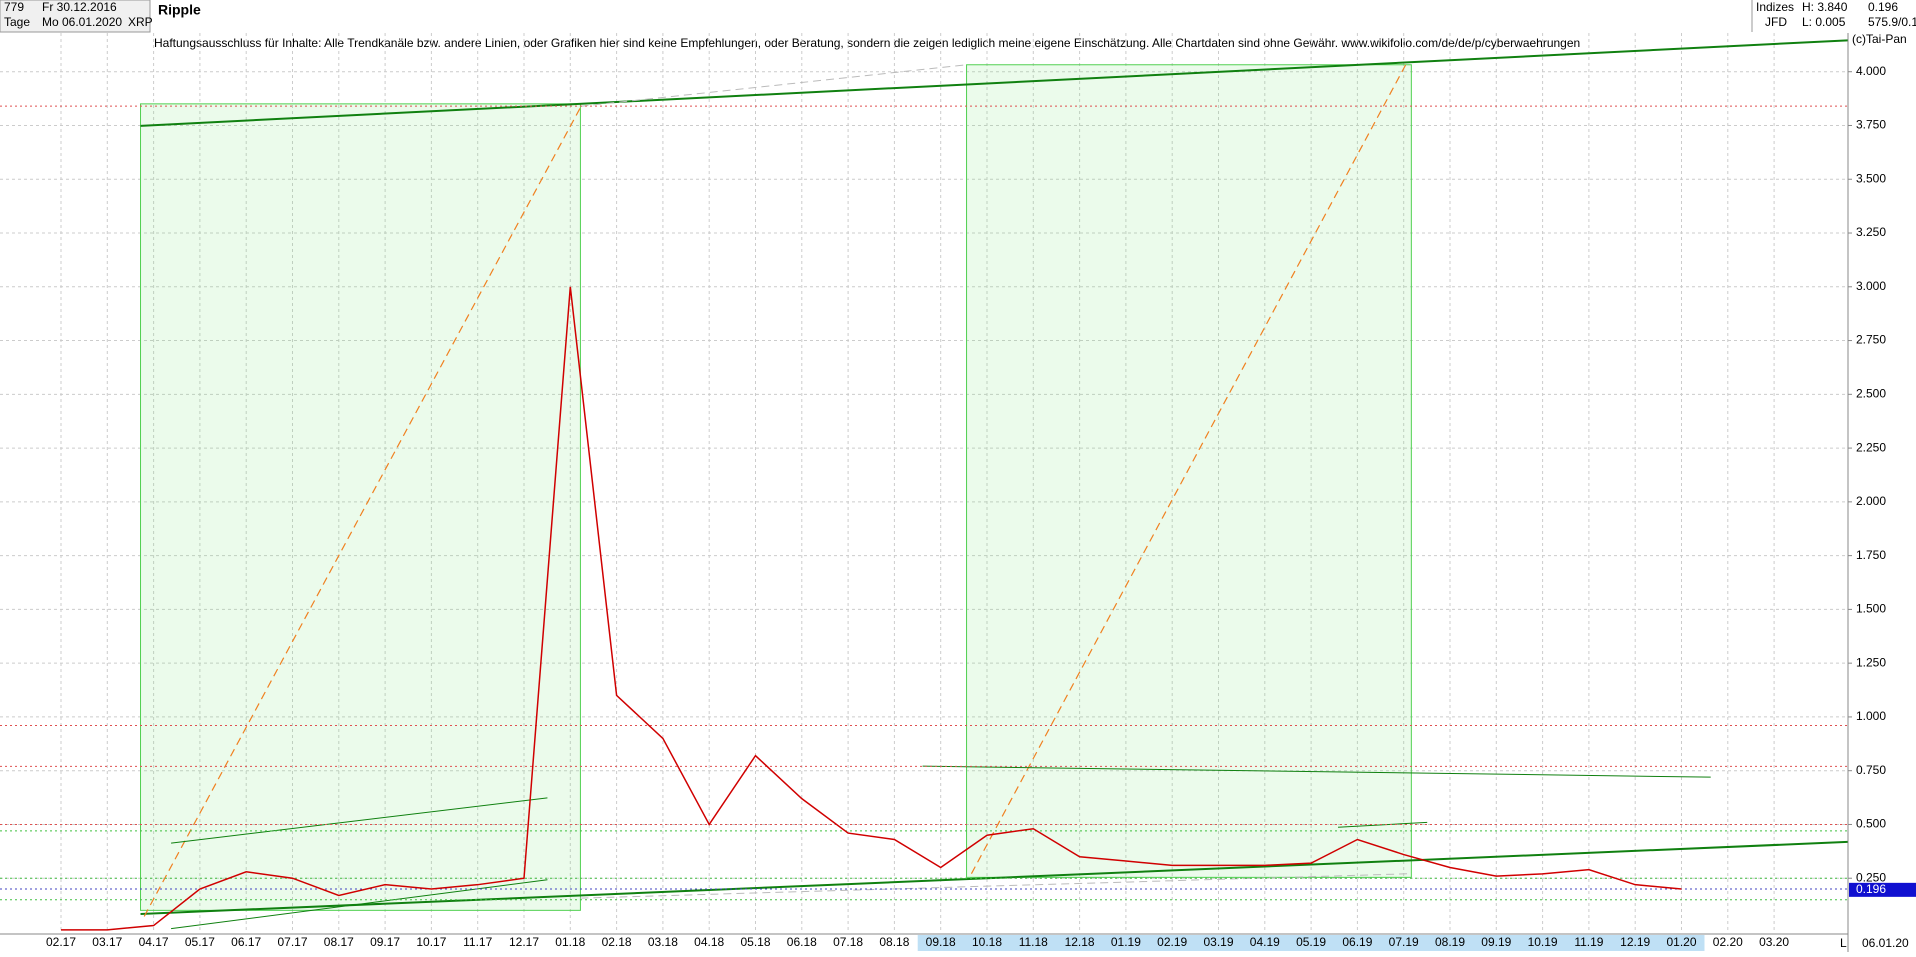 This screenshot has width=1916, height=957. I want to click on last-price-label: 0.196, so click(1871, 889).